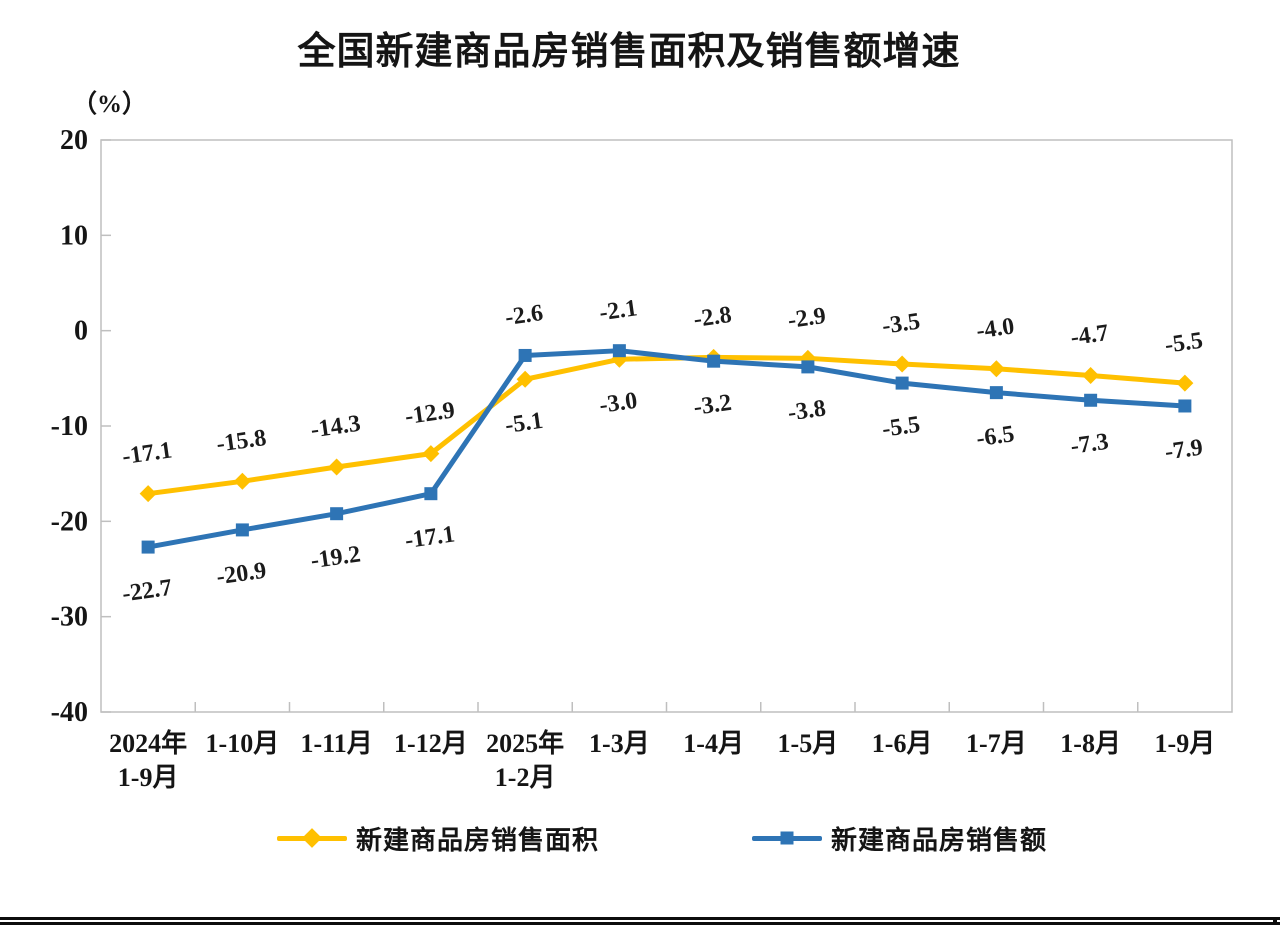 This screenshot has width=1280, height=929. I want to click on data-point-label: -3.0, so click(618, 403).